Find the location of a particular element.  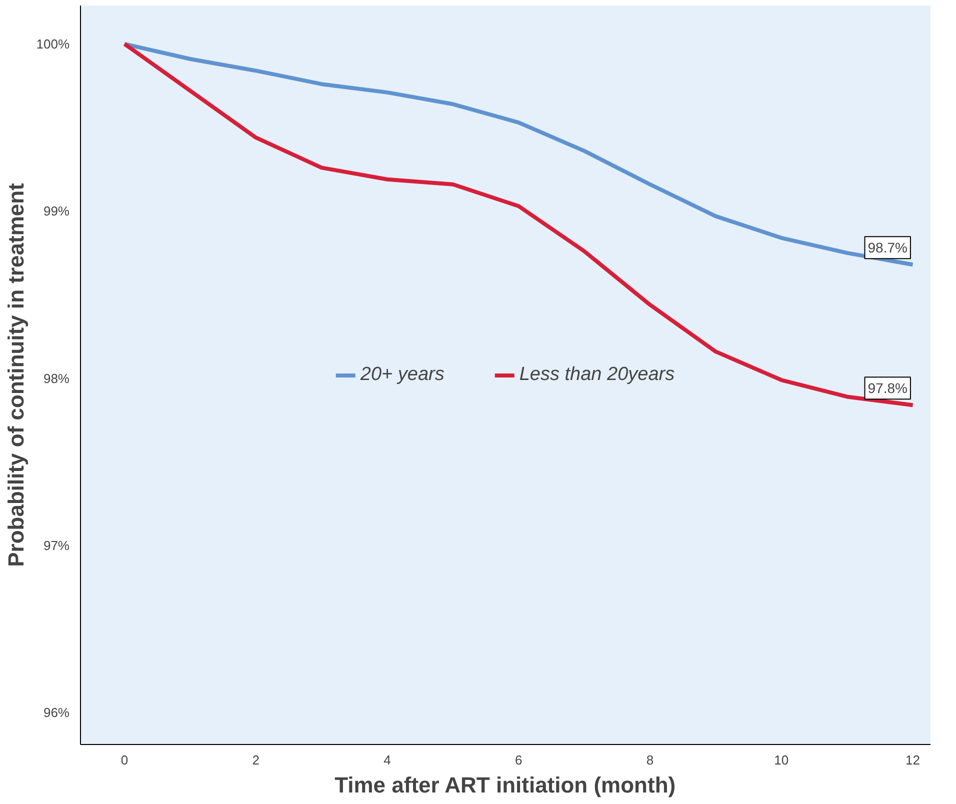

x-tick-label: 4 is located at coordinates (387, 760).